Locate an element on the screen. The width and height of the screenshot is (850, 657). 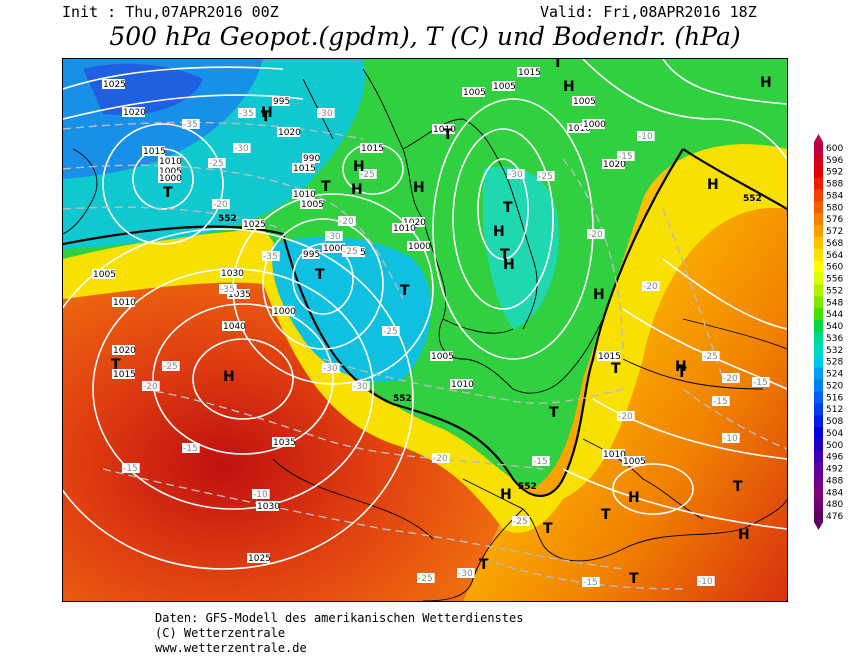
legend-label: 568 is located at coordinates (834, 244).